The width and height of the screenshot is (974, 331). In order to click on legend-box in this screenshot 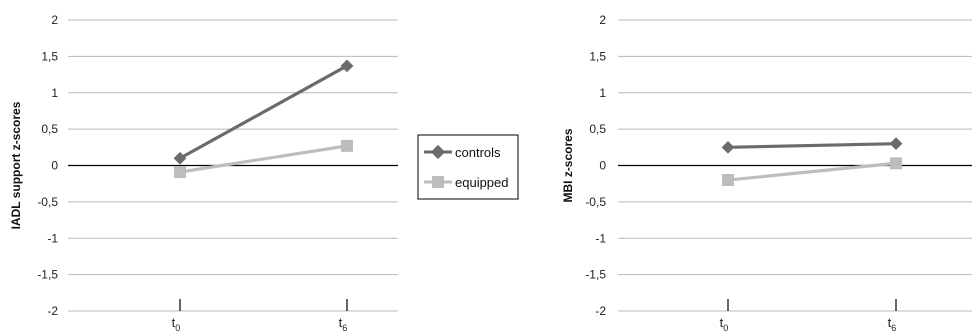, I will do `click(468, 167)`.